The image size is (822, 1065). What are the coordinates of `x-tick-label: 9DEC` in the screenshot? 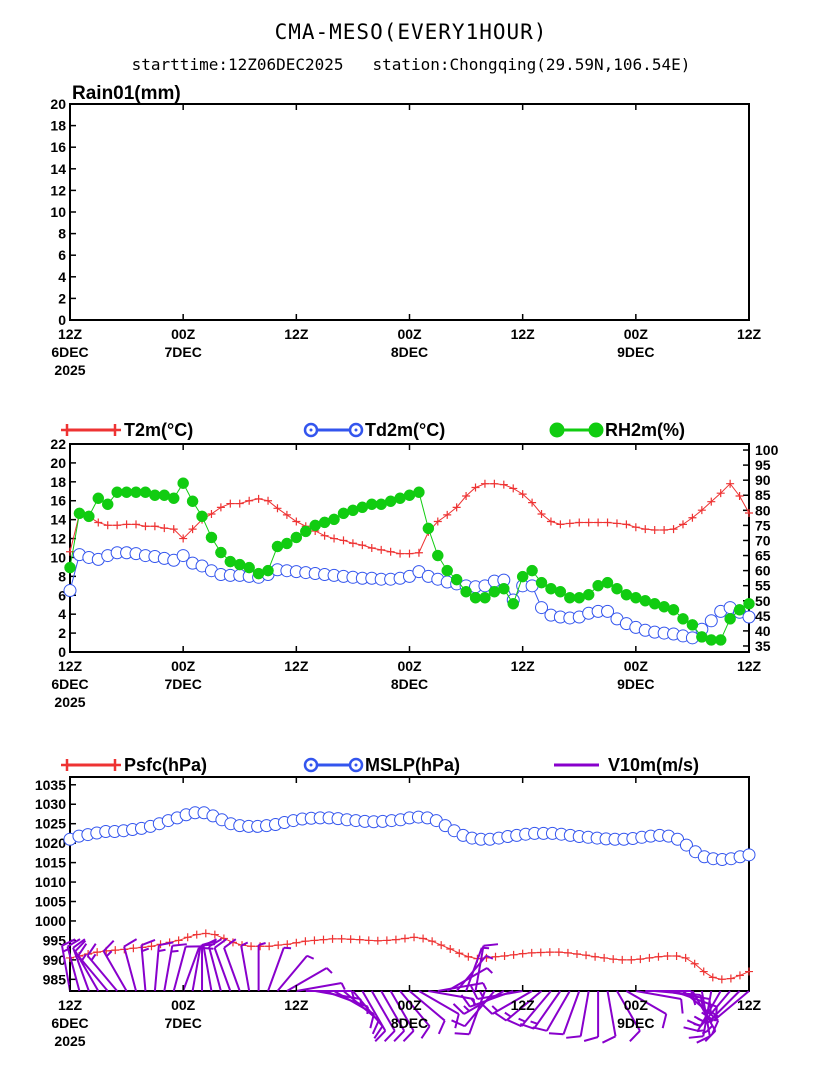 It's located at (635, 684).